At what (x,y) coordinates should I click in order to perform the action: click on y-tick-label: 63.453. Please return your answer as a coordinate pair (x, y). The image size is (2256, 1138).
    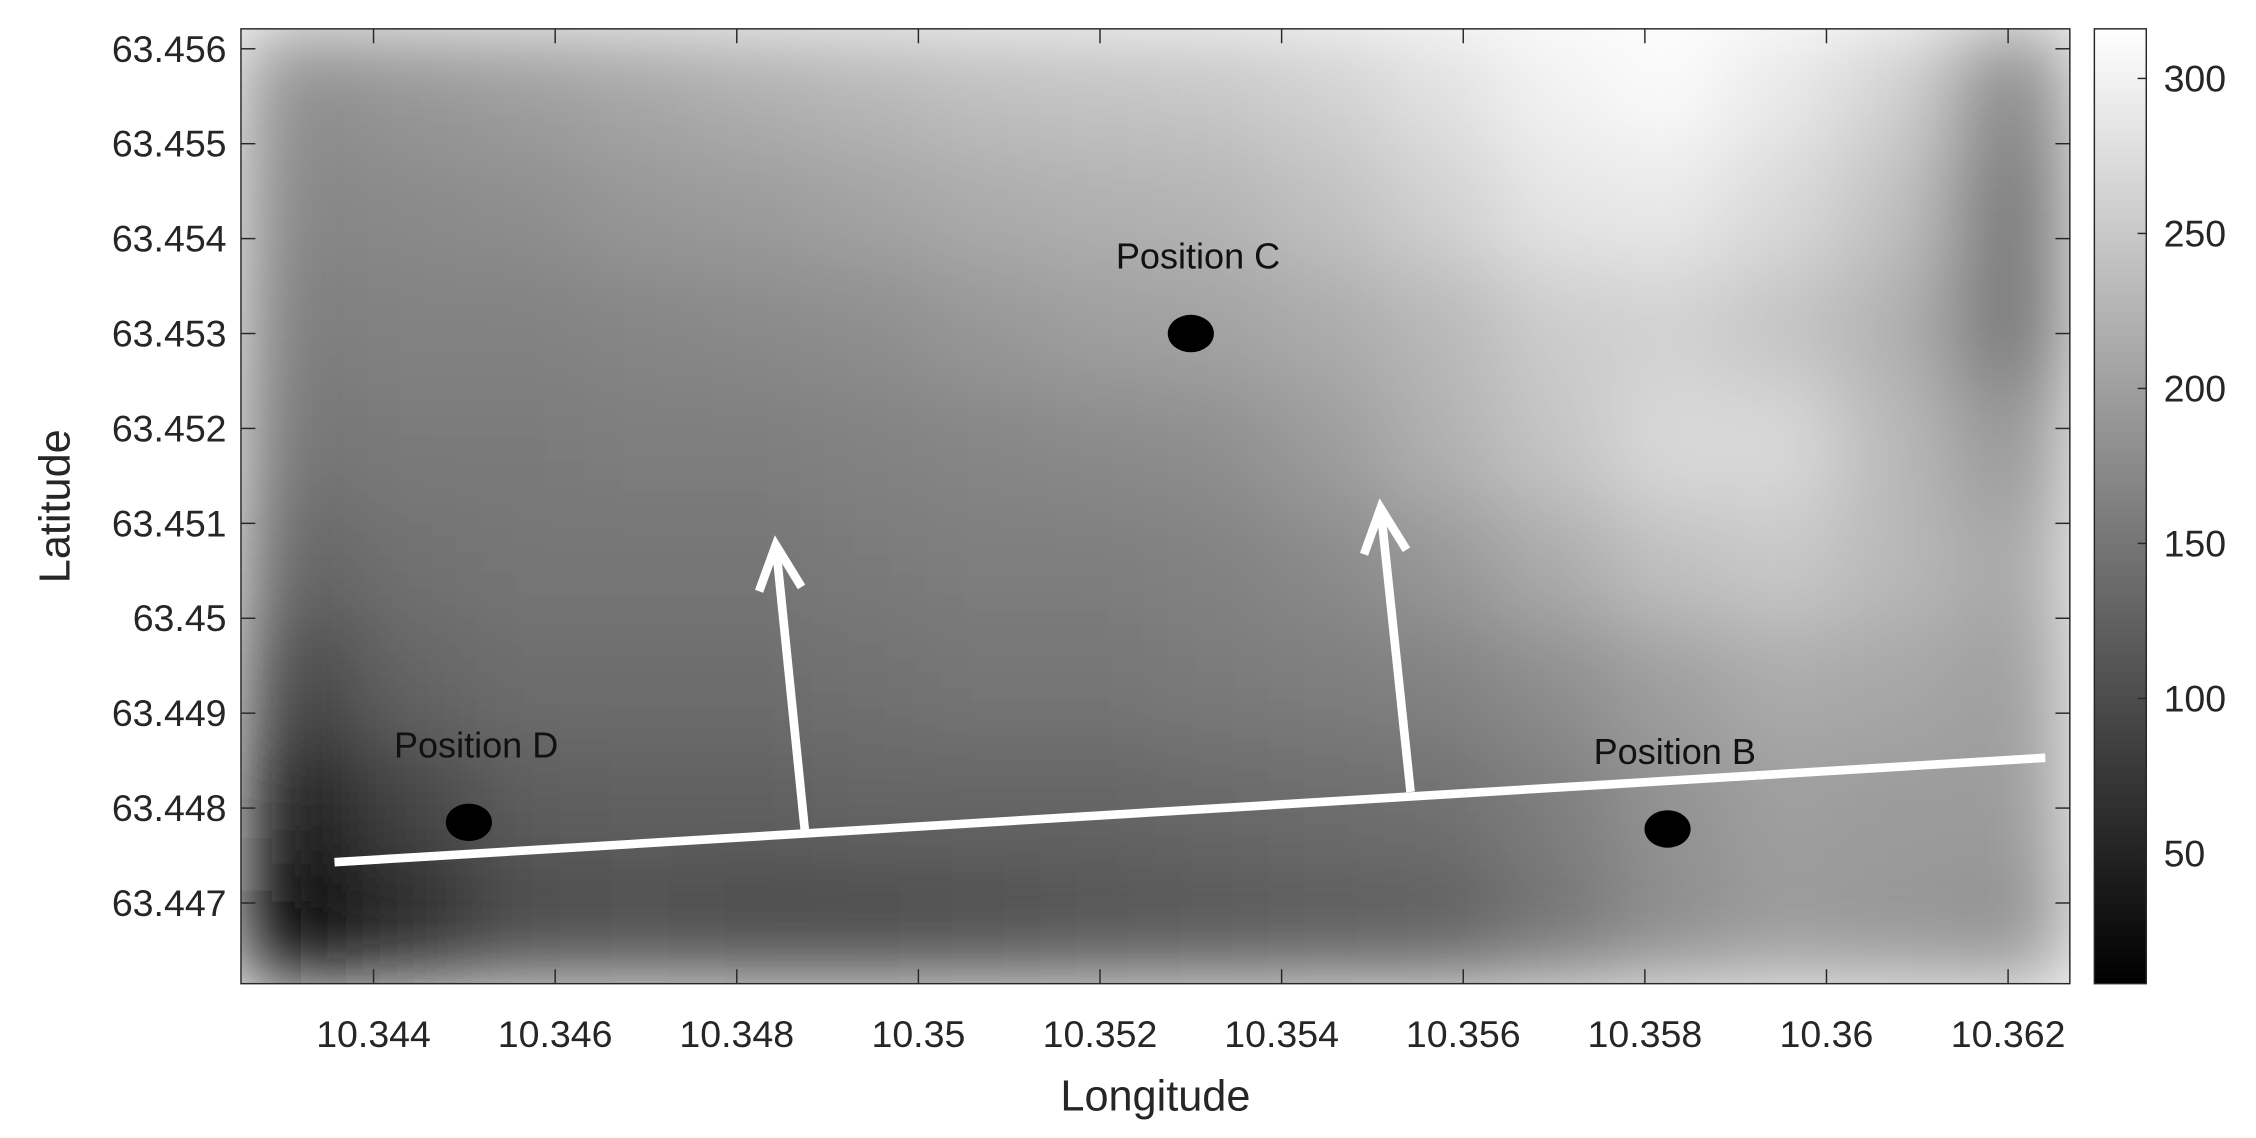
    Looking at the image, I should click on (169, 333).